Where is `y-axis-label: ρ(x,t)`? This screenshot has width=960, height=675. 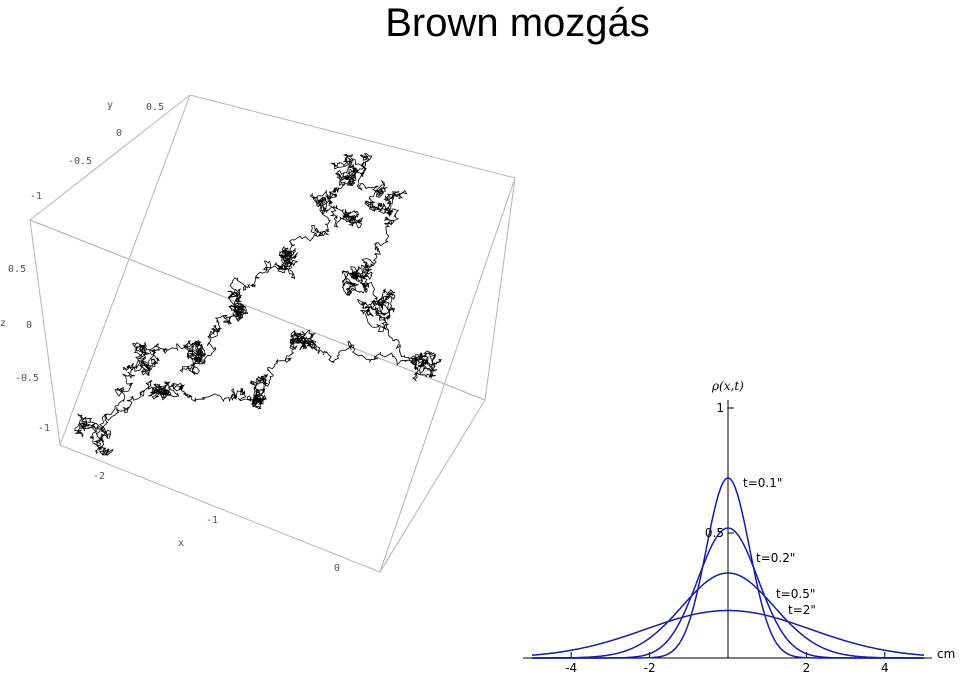
y-axis-label: ρ(x,t) is located at coordinates (727, 386).